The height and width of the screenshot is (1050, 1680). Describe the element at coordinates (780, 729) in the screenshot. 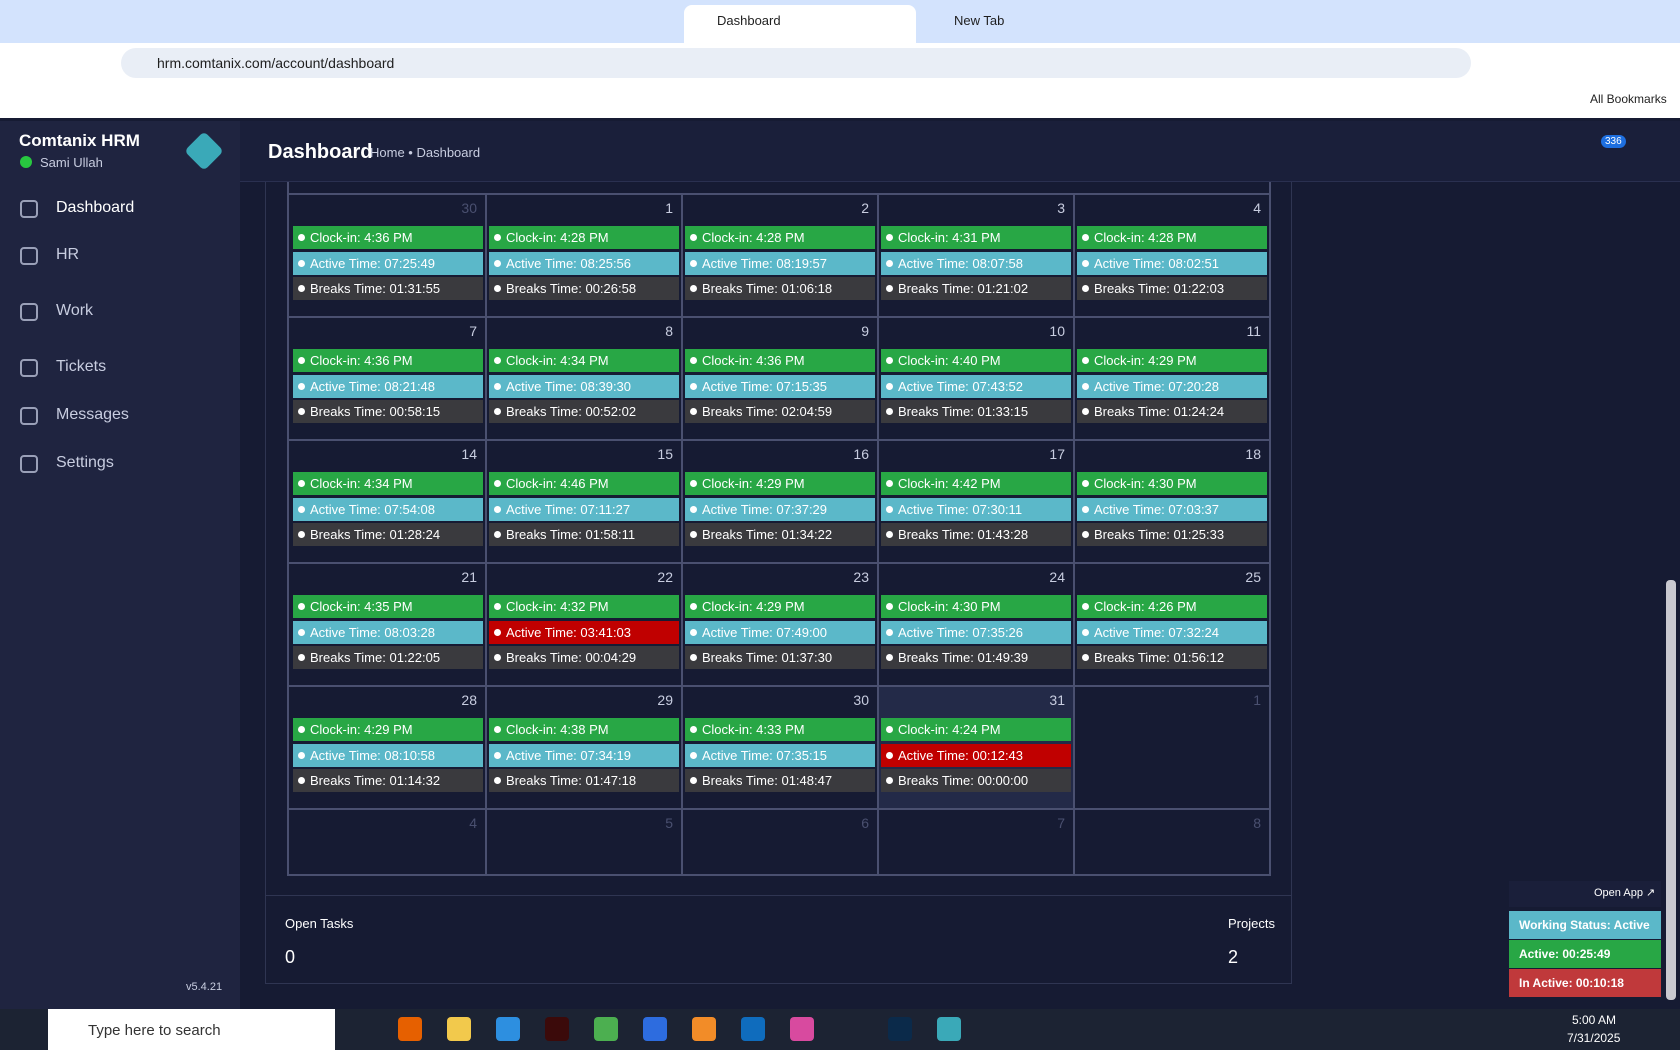

I see `clock-in: Clock-in: 4:33 PM` at that location.